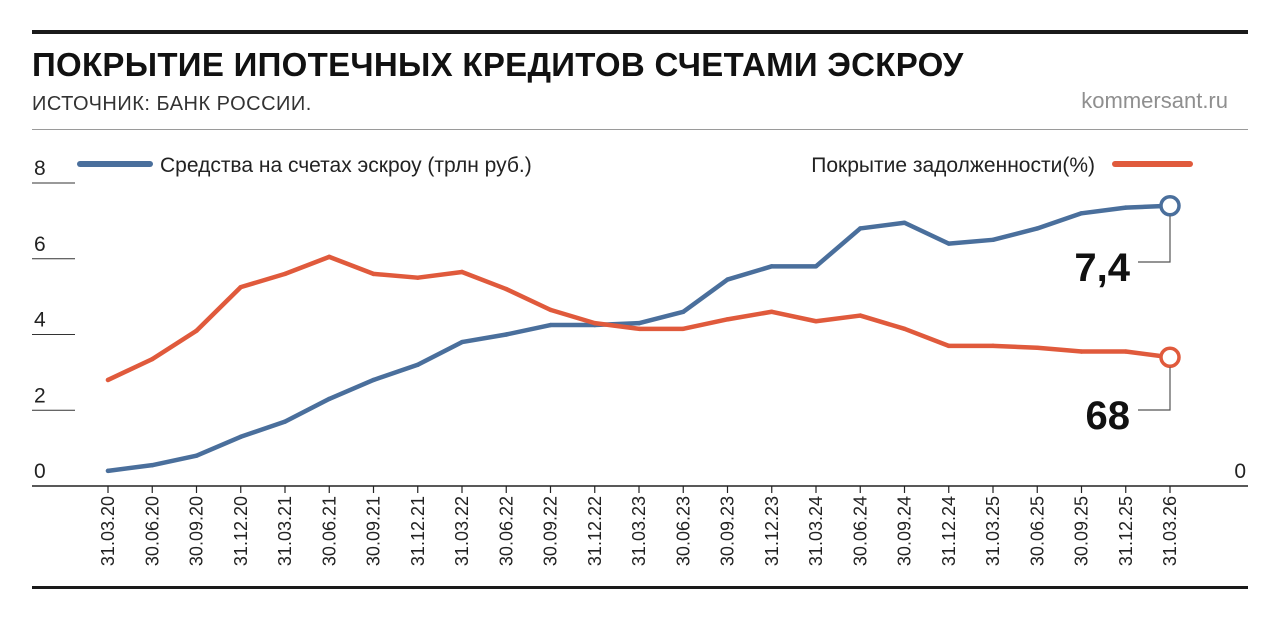  Describe the element at coordinates (640, 129) in the screenshot. I see `header-divider` at that location.